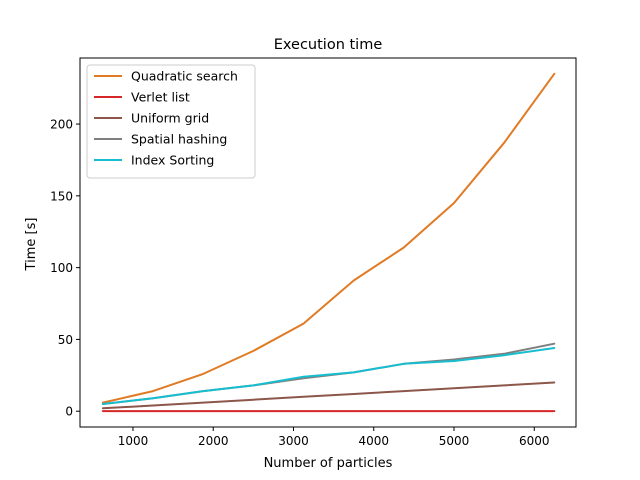 The image size is (640, 480). Describe the element at coordinates (328, 45) in the screenshot. I see `chart-title: Execution time` at that location.